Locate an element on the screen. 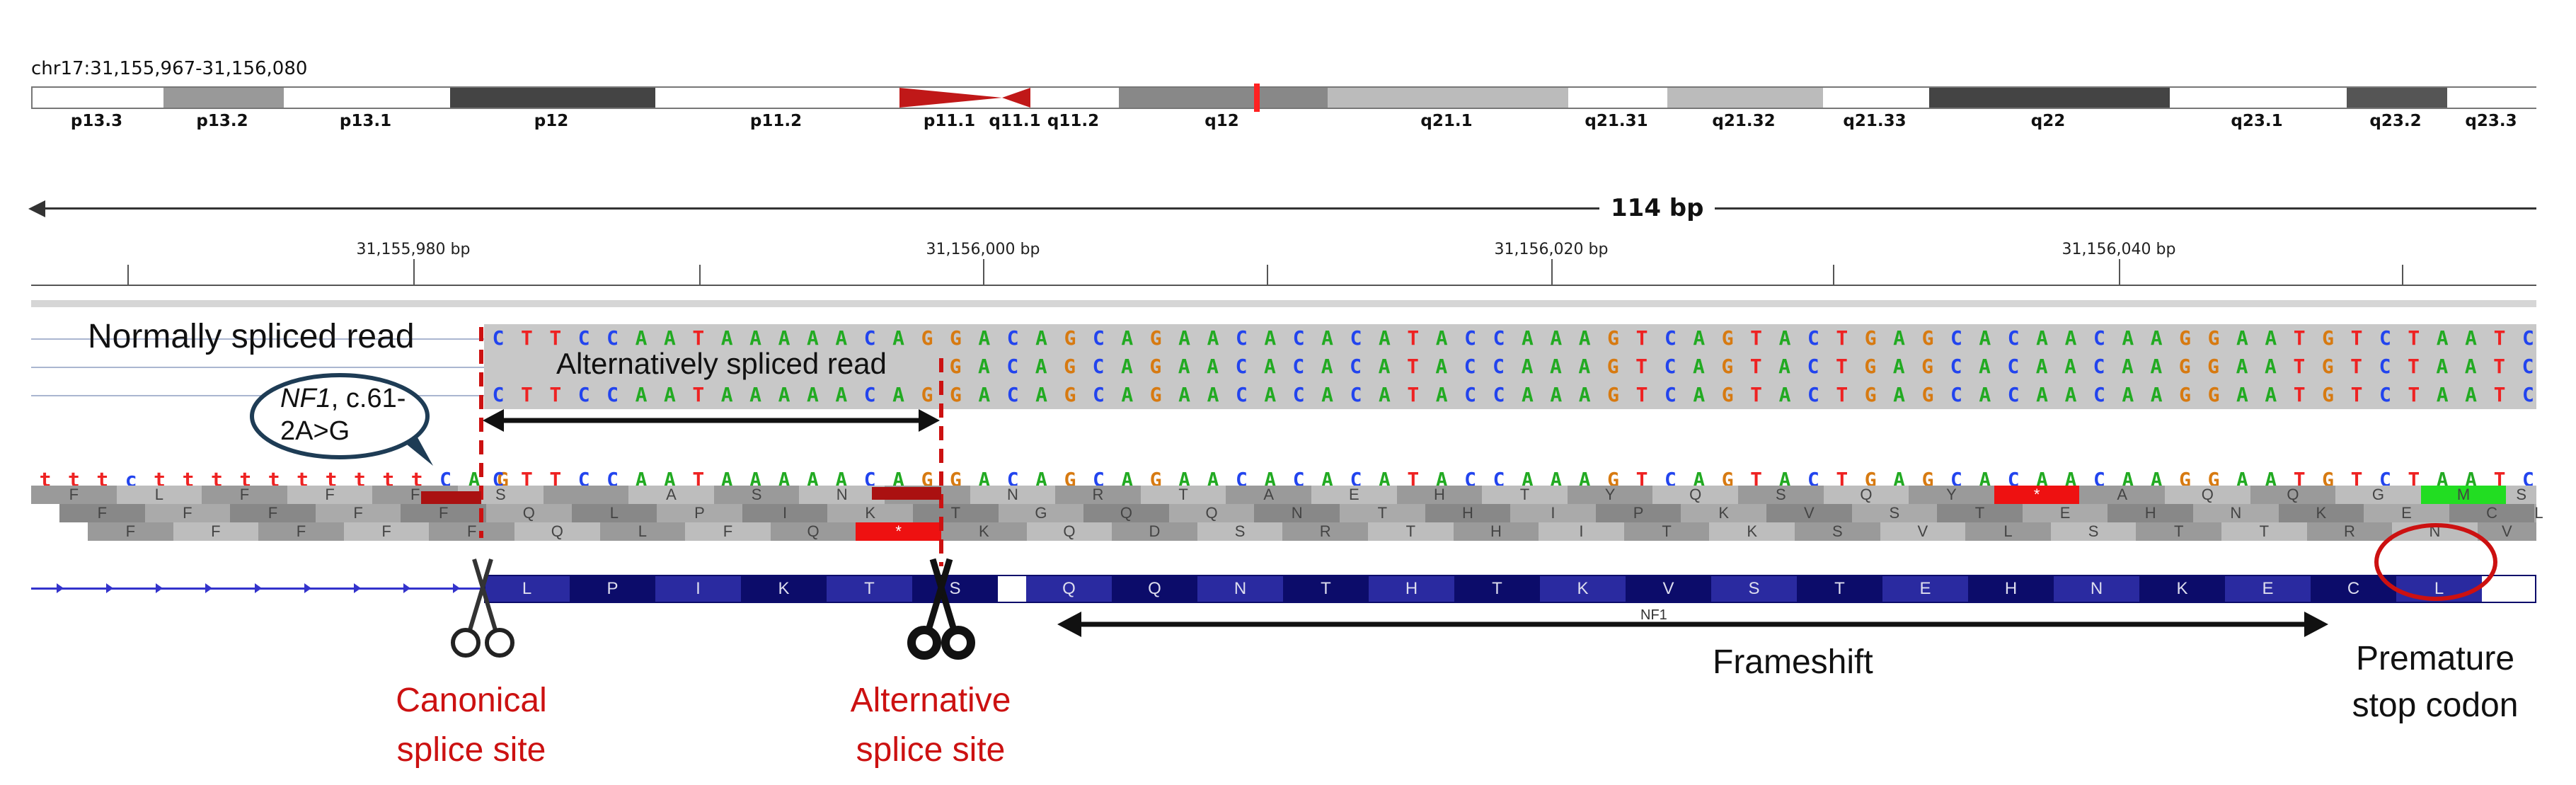 This screenshot has width=2576, height=785. canonical-splice-label: Canonical splice site is located at coordinates (471, 725).